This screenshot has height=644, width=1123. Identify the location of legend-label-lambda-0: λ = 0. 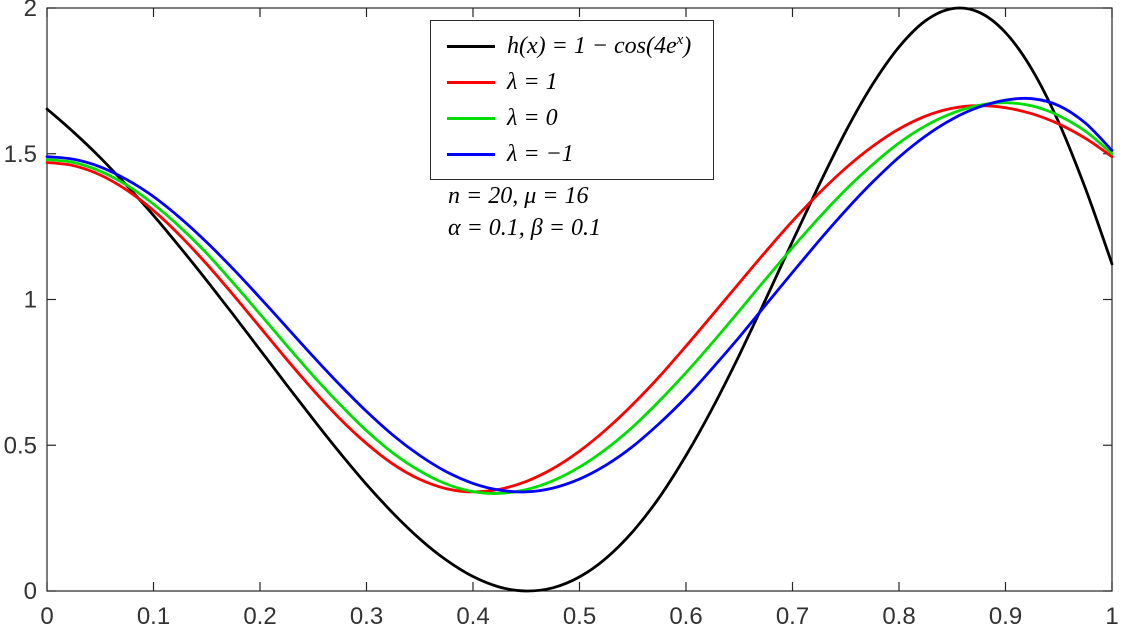
(532, 118).